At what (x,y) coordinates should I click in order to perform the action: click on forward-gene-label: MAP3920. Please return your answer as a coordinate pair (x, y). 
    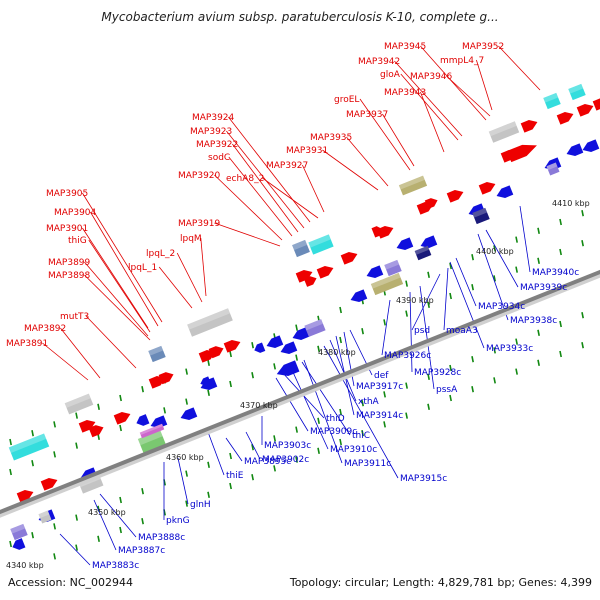
    Looking at the image, I should click on (199, 176).